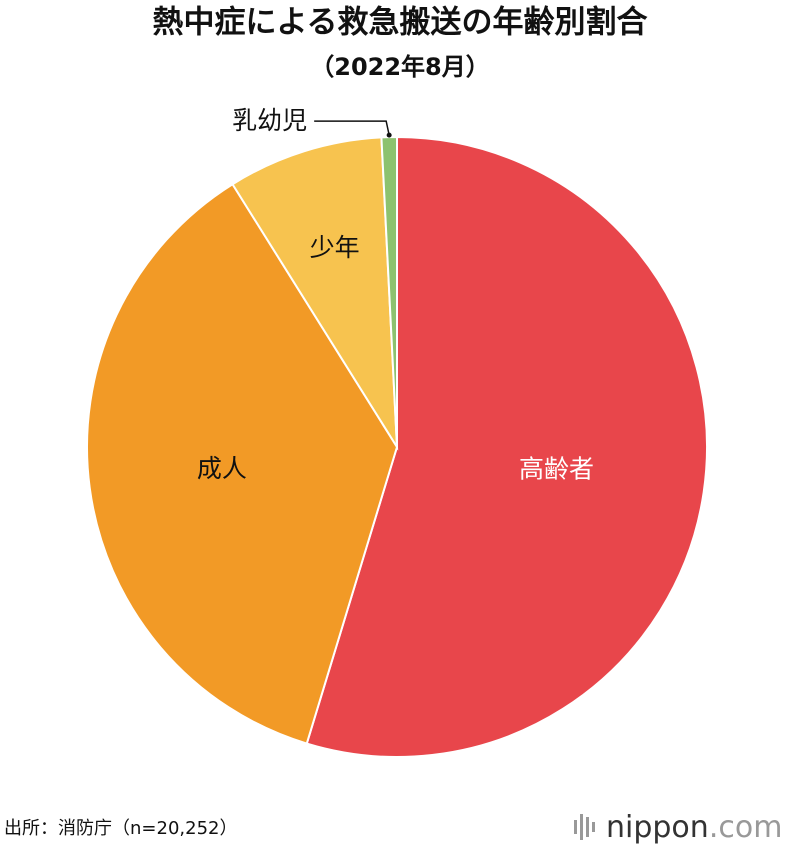  Describe the element at coordinates (120, 828) in the screenshot. I see `source-note: 出所：消防庁（n=20,252）` at that location.